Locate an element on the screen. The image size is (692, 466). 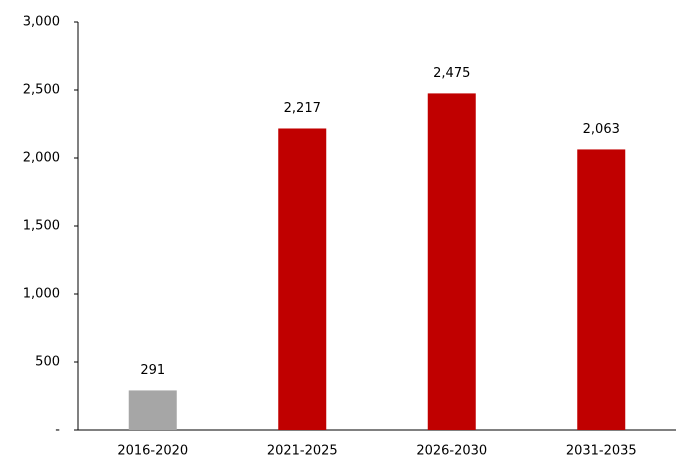
x-tick-label: 2021-2025 is located at coordinates (302, 451).